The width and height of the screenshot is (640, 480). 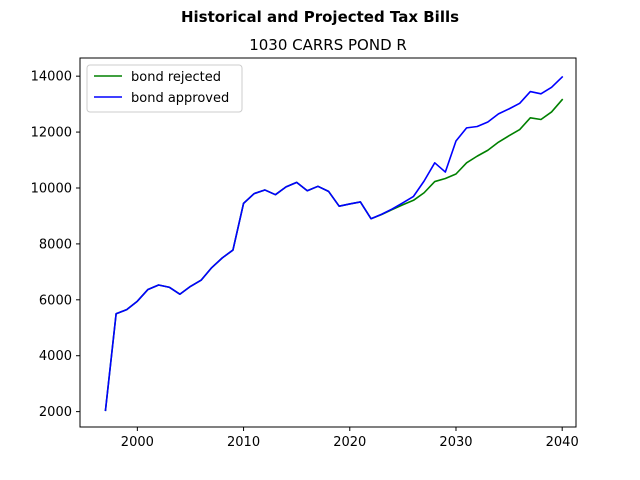 I want to click on legend-box, so click(x=164, y=88).